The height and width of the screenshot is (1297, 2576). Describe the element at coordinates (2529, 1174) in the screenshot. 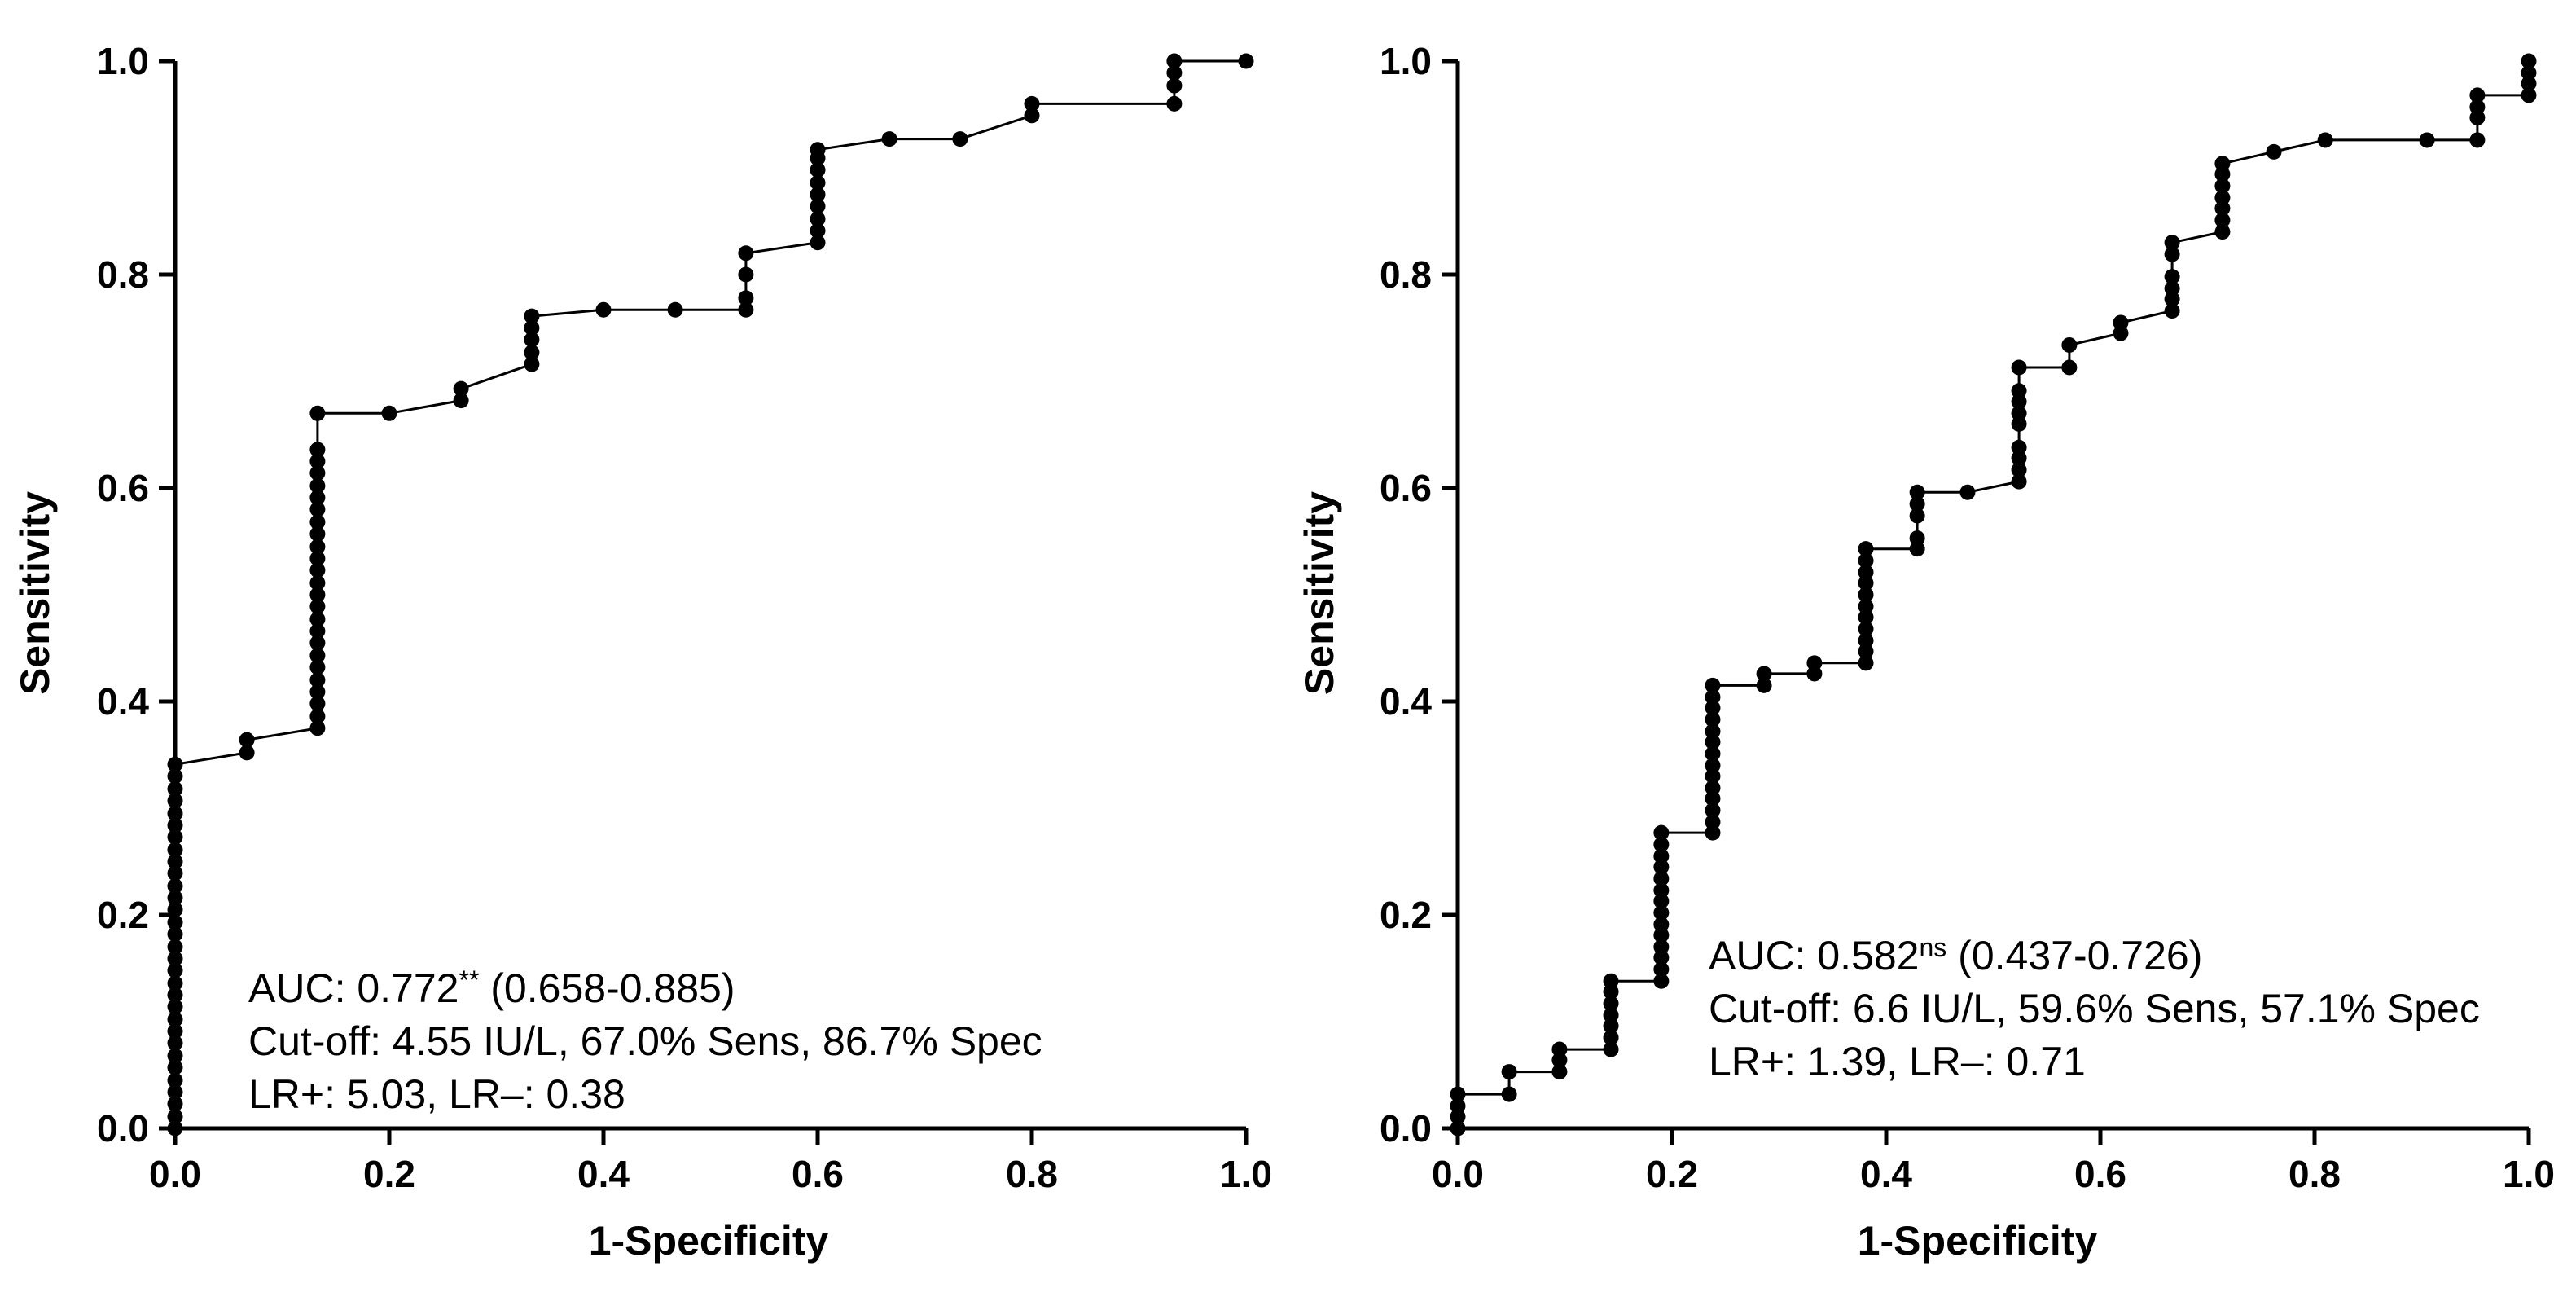

I see `x-tick-label: 1.0` at that location.